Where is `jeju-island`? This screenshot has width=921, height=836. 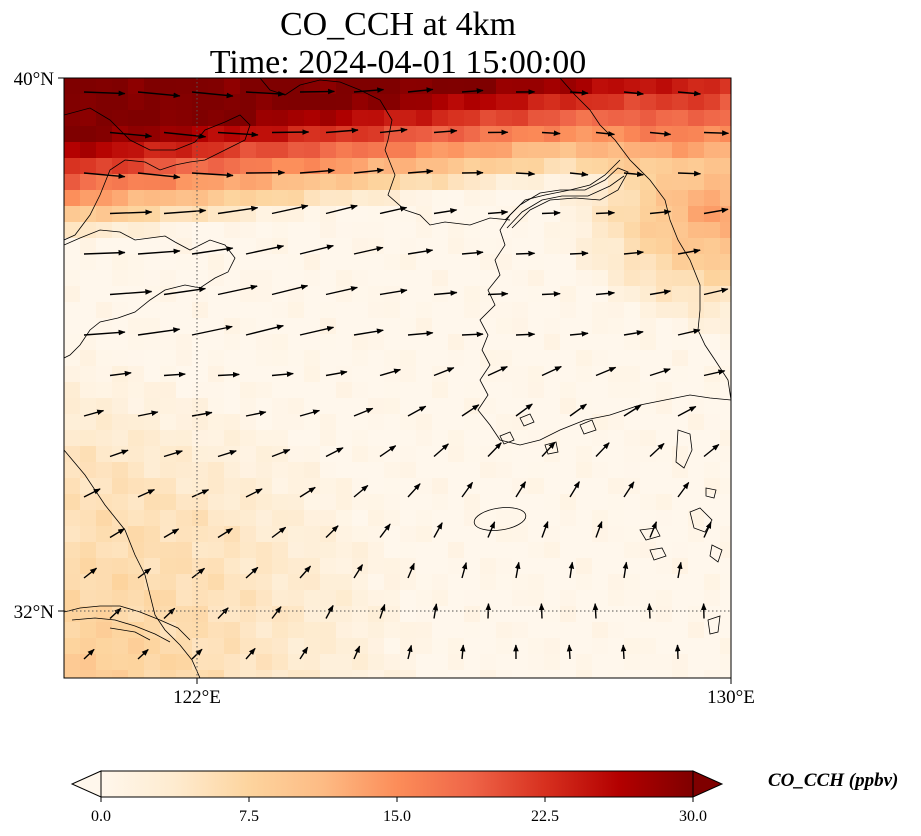
jeju-island is located at coordinates (500, 519).